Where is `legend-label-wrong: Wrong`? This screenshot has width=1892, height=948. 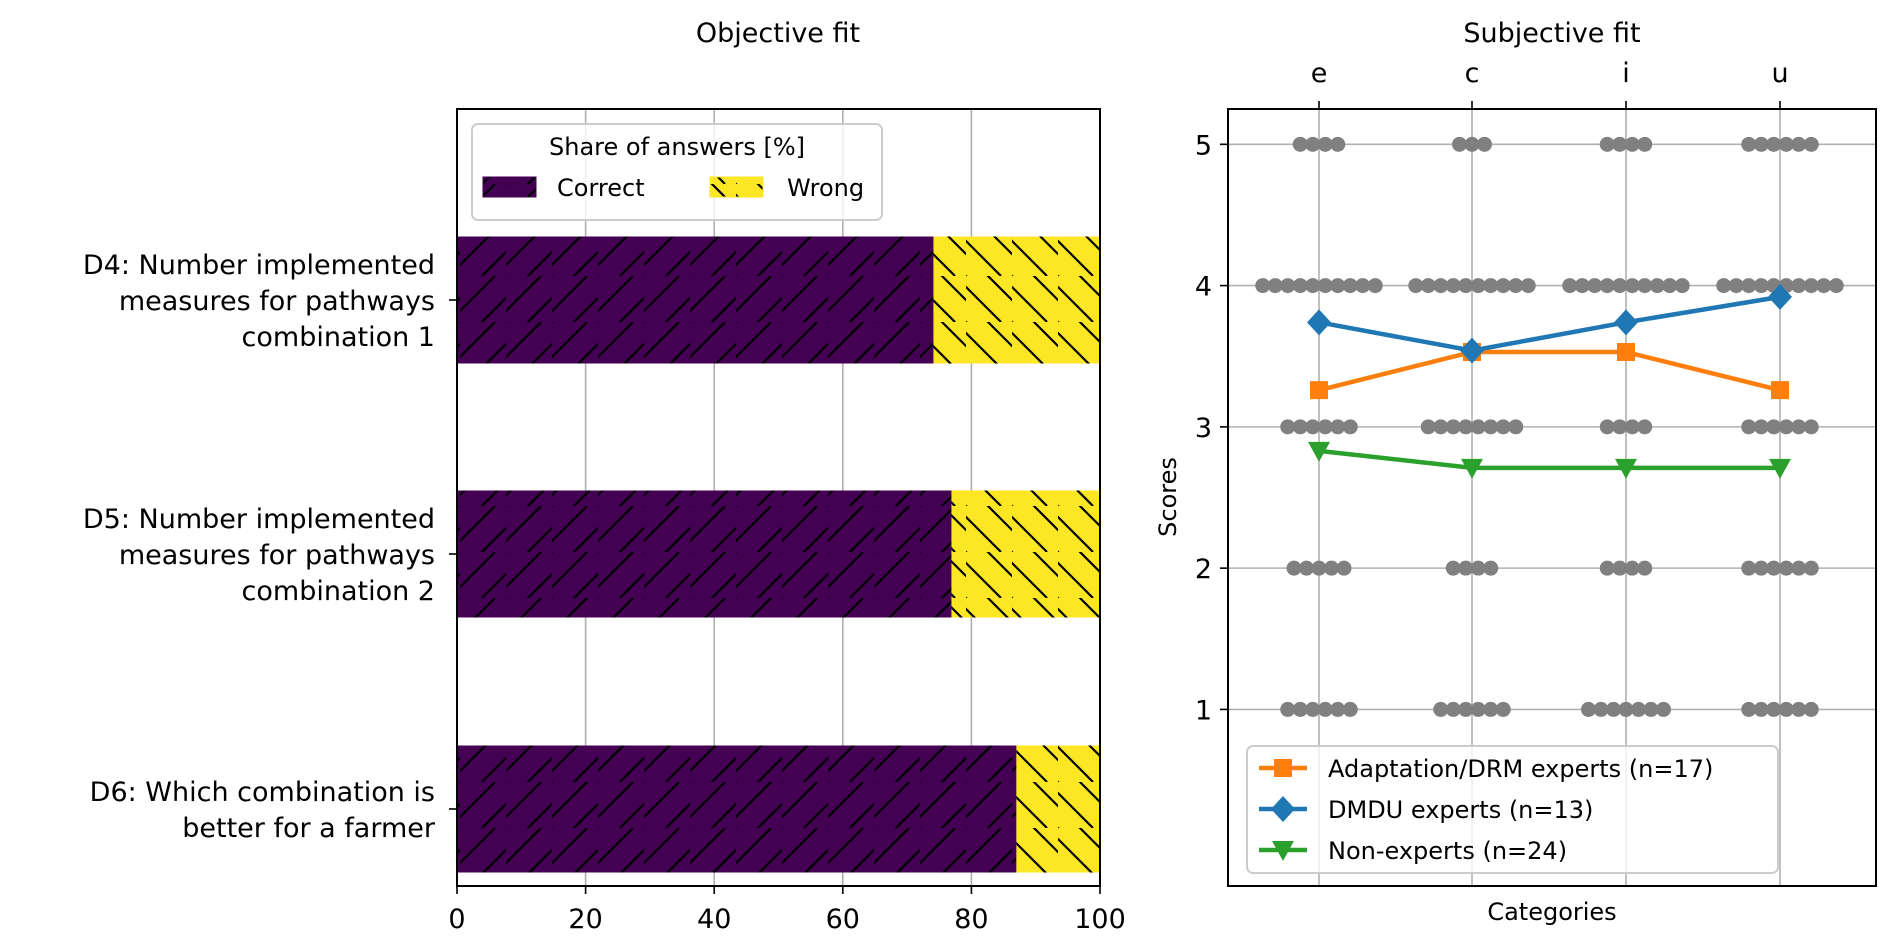
legend-label-wrong: Wrong is located at coordinates (825, 188).